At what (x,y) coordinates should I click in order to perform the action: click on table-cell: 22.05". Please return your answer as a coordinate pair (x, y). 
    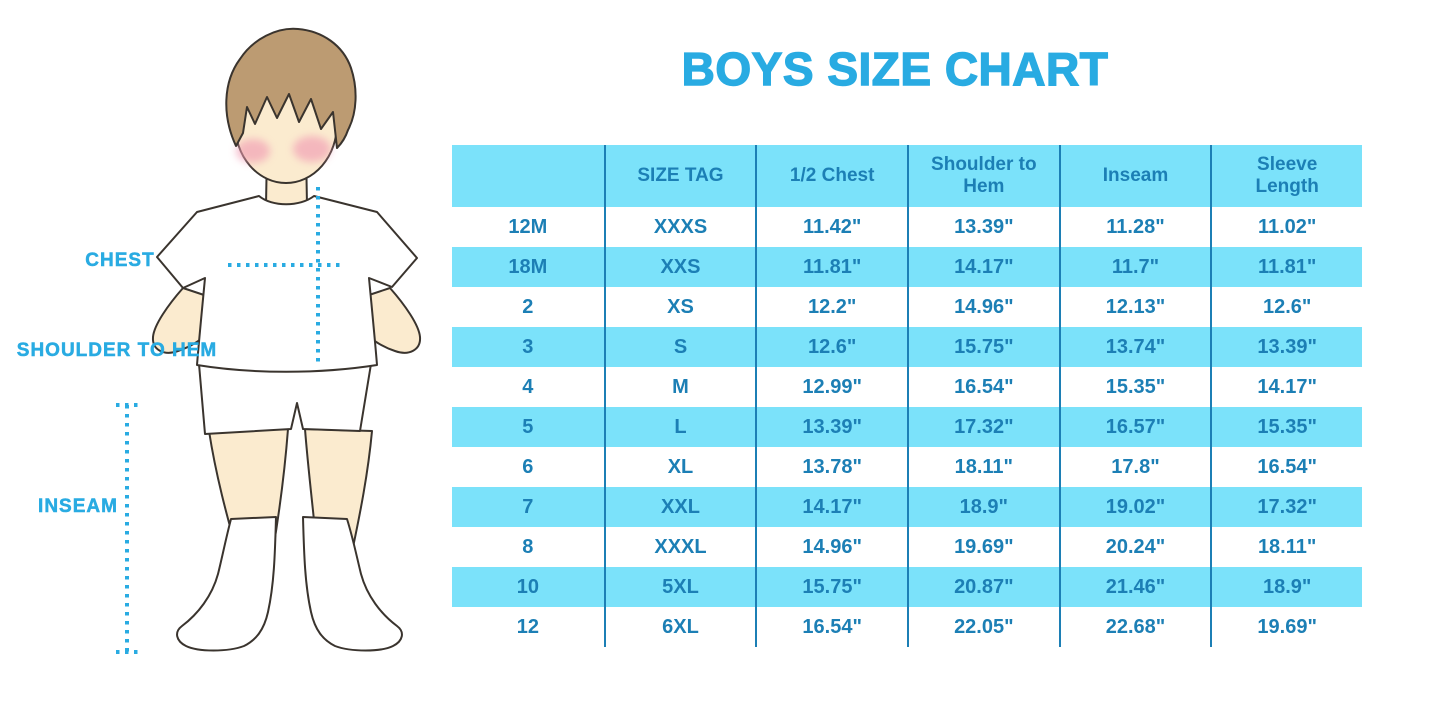
    Looking at the image, I should click on (983, 627).